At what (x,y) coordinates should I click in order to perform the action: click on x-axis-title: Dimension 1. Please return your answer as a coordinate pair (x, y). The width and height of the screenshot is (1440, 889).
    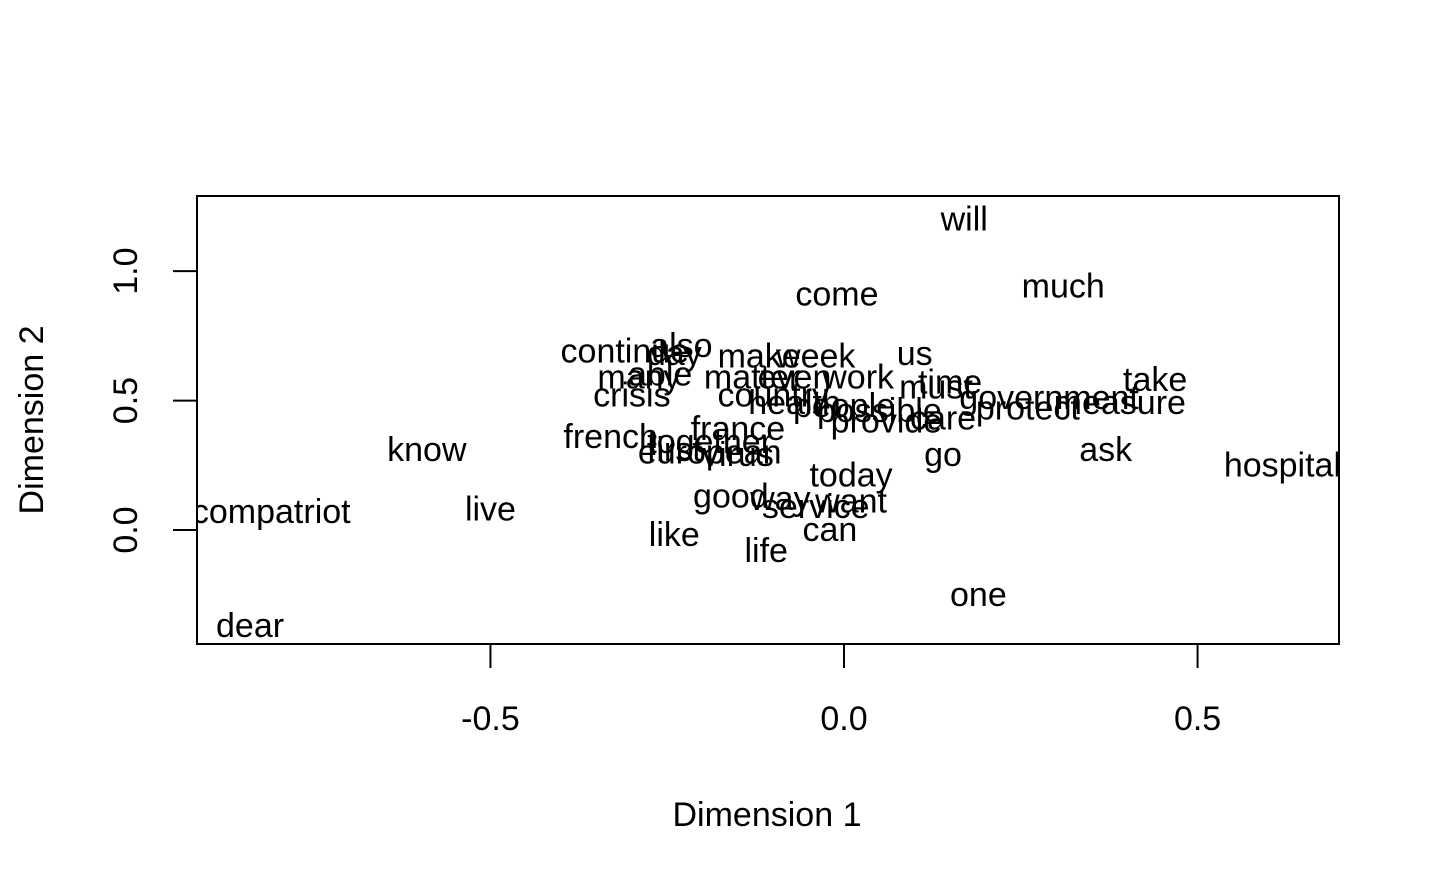
    Looking at the image, I should click on (767, 815).